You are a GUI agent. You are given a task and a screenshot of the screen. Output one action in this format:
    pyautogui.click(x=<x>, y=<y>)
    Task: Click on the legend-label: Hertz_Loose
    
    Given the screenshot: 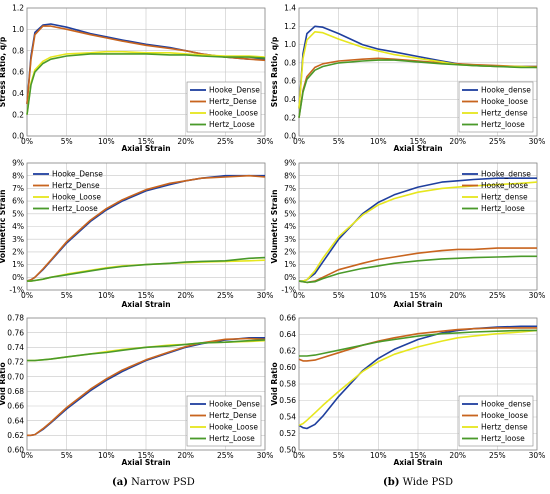 What is the action you would take?
    pyautogui.click(x=232, y=438)
    